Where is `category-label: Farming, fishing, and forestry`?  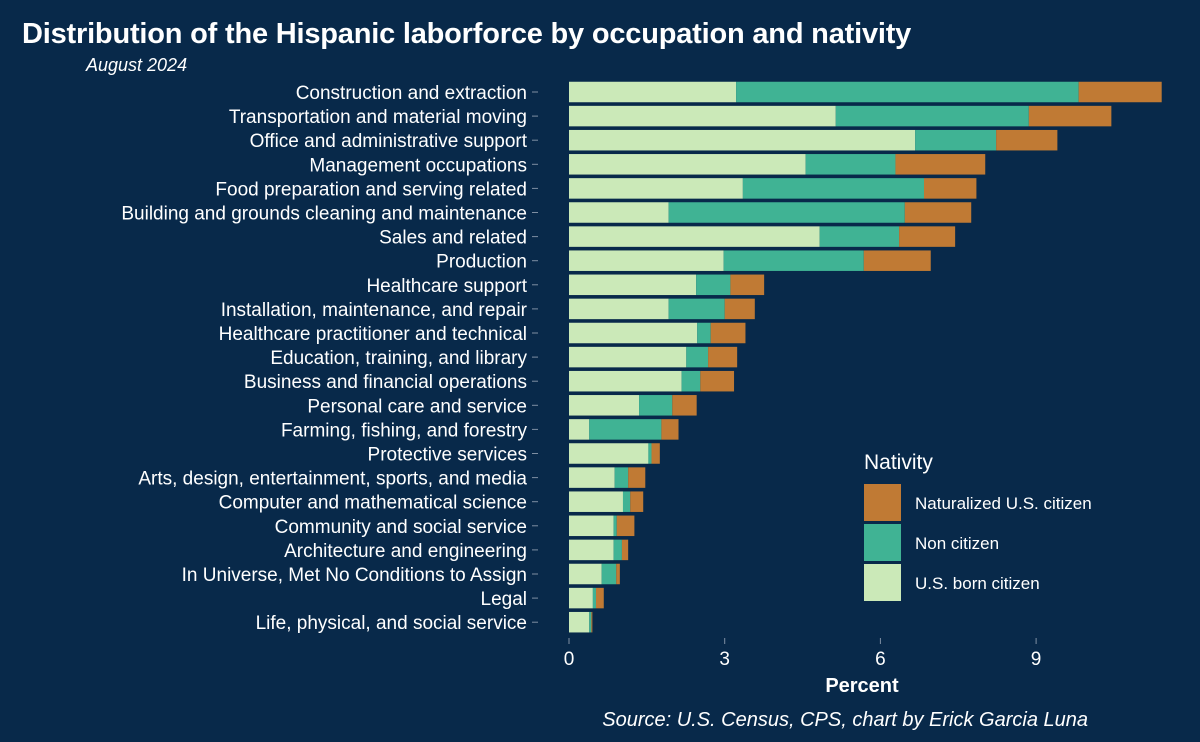 category-label: Farming, fishing, and forestry is located at coordinates (404, 430).